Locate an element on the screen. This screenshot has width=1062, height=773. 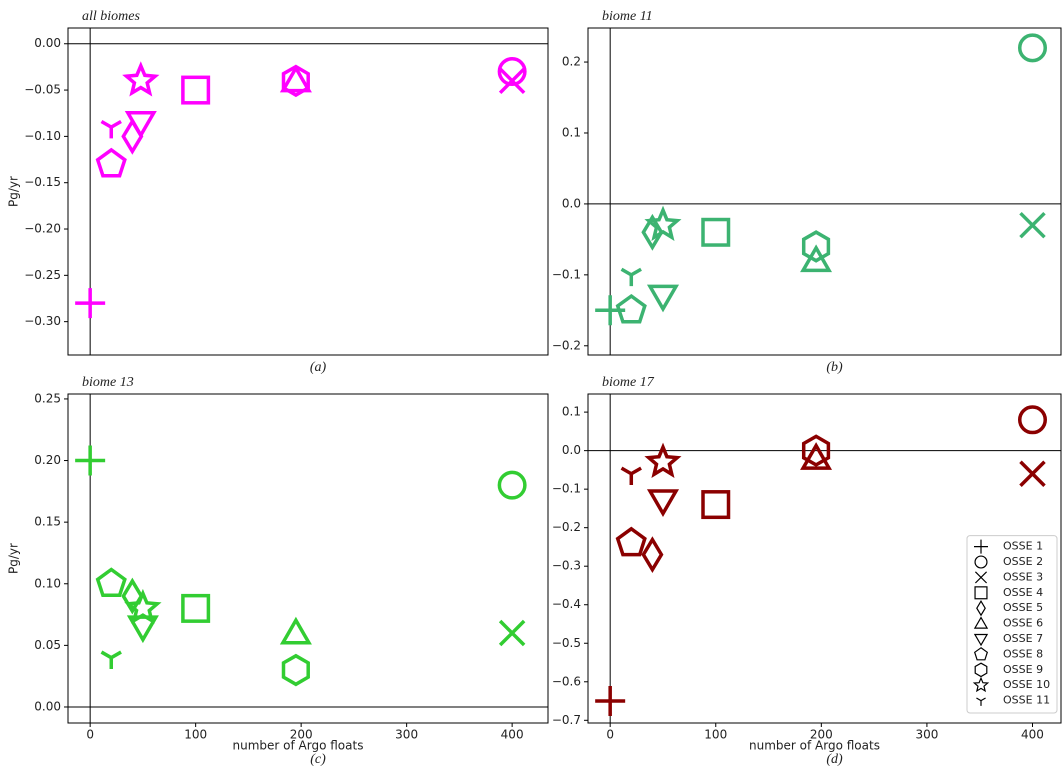
legend-label: OSSE 11 is located at coordinates (1026, 700).